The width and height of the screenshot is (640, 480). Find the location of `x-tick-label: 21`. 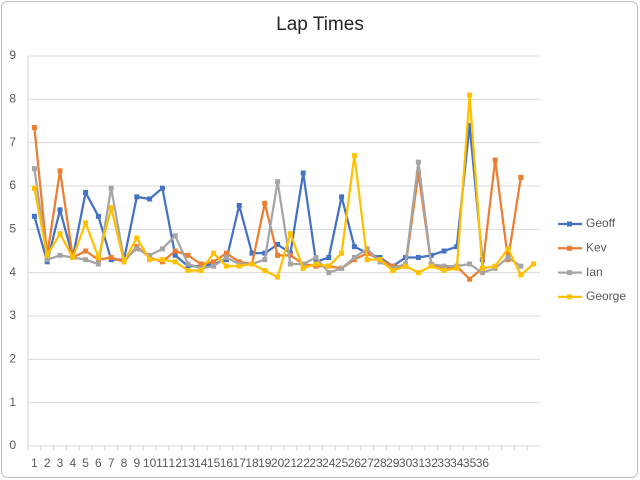

x-tick-label: 21 is located at coordinates (291, 463).